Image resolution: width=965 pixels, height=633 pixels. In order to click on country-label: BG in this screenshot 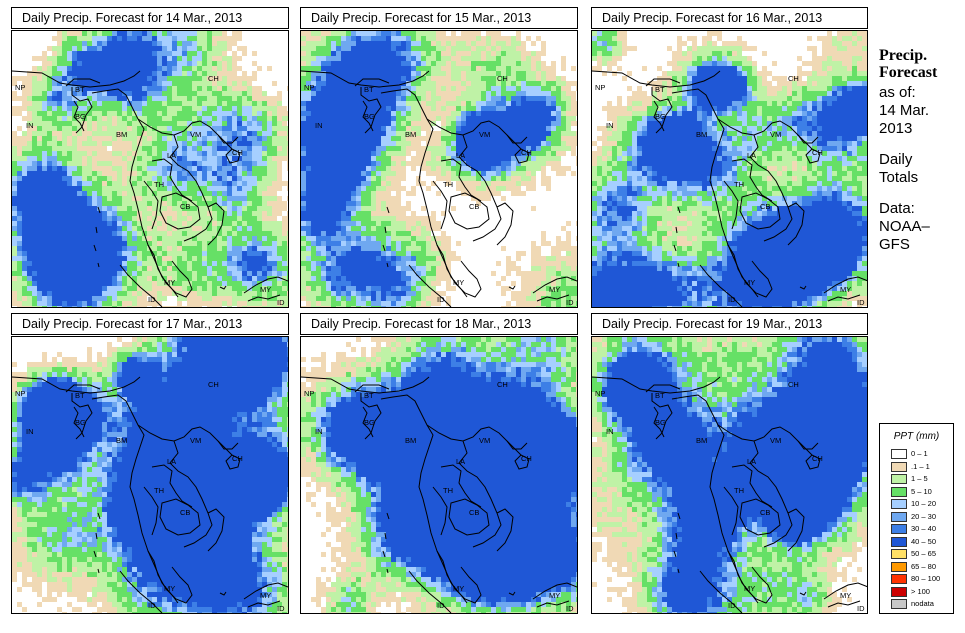, I will do `click(80, 116)`.